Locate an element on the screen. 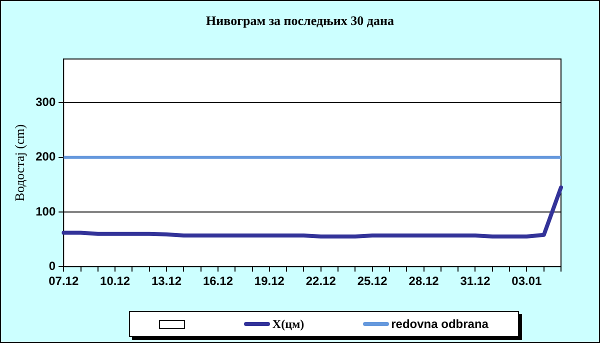  legend-label: redovna odbrana is located at coordinates (439, 324).